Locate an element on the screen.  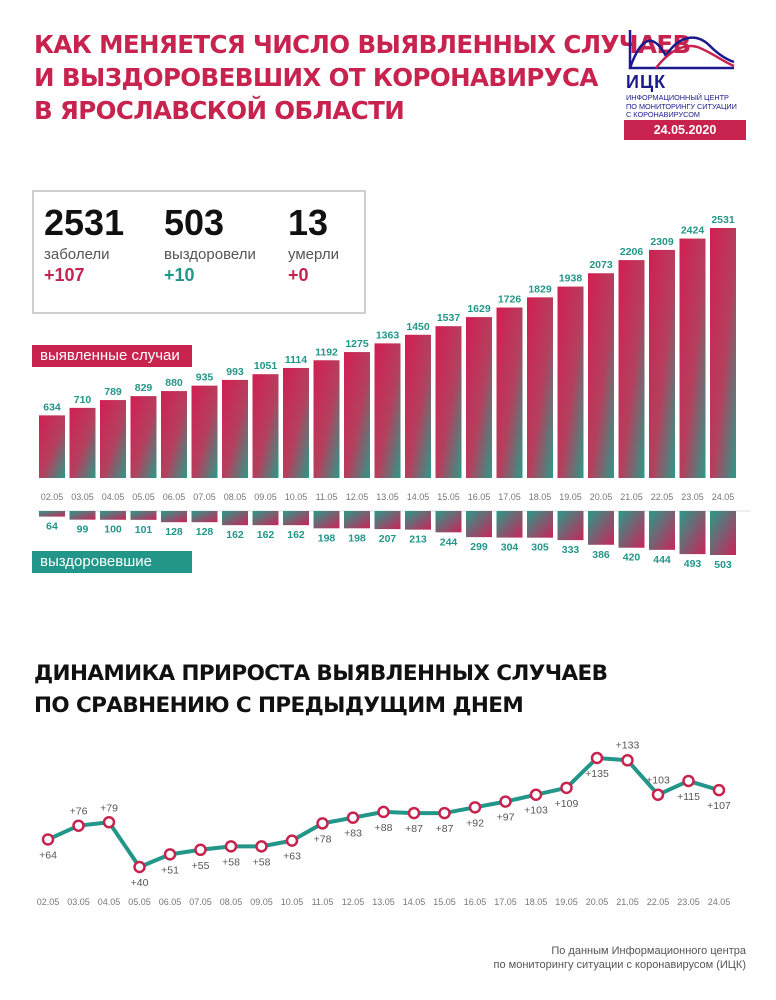
case-value-label: 1450 is located at coordinates (418, 327).